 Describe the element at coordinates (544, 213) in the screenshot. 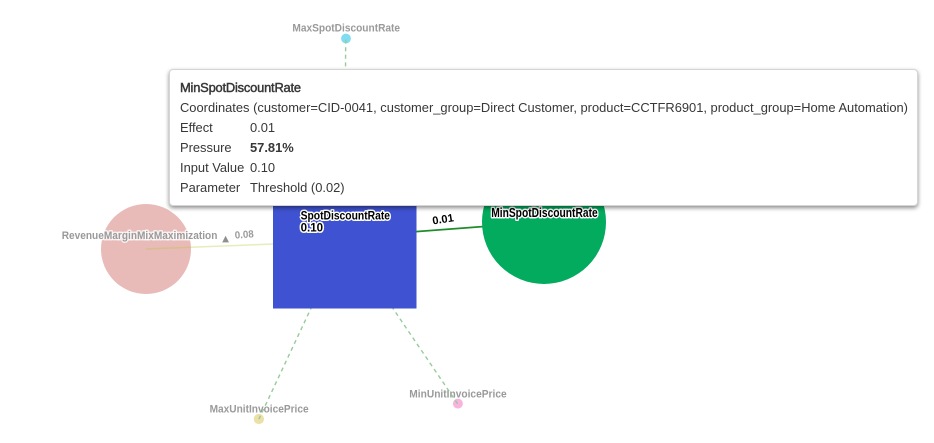

I see `svg-text: MinSpotDiscountRate` at that location.